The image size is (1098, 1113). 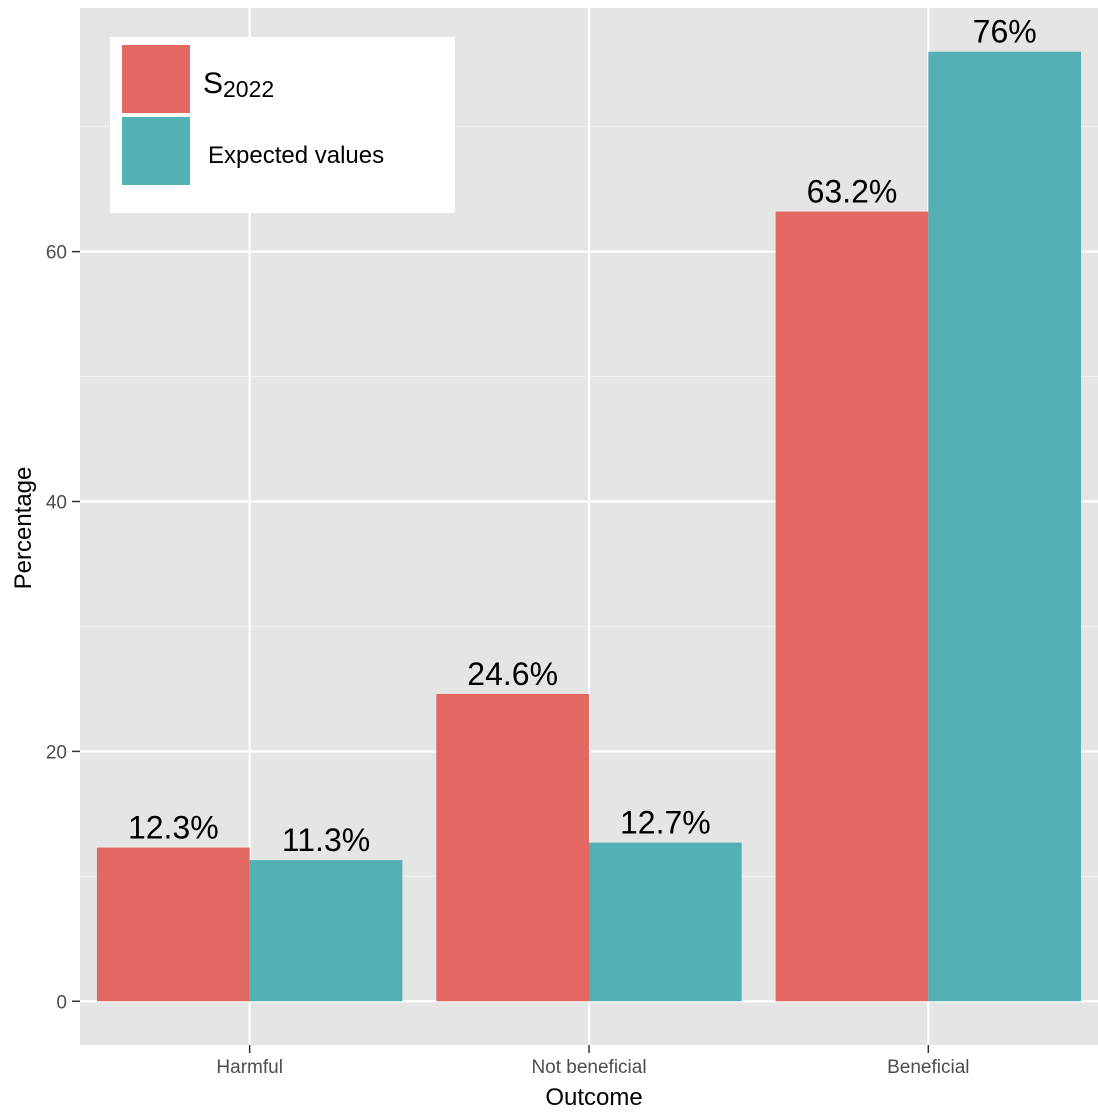 What do you see at coordinates (296, 155) in the screenshot?
I see `legend-label-expected: Expected values` at bounding box center [296, 155].